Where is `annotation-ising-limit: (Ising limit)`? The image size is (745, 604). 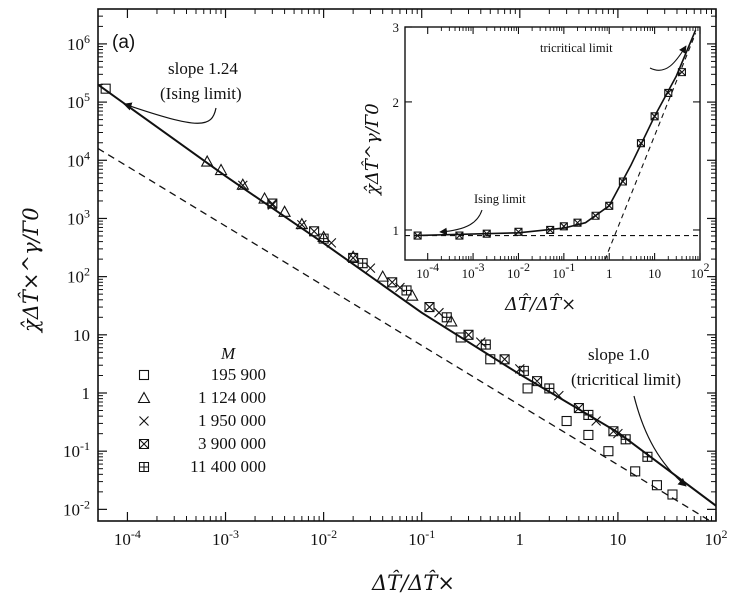 annotation-ising-limit: (Ising limit) is located at coordinates (201, 93).